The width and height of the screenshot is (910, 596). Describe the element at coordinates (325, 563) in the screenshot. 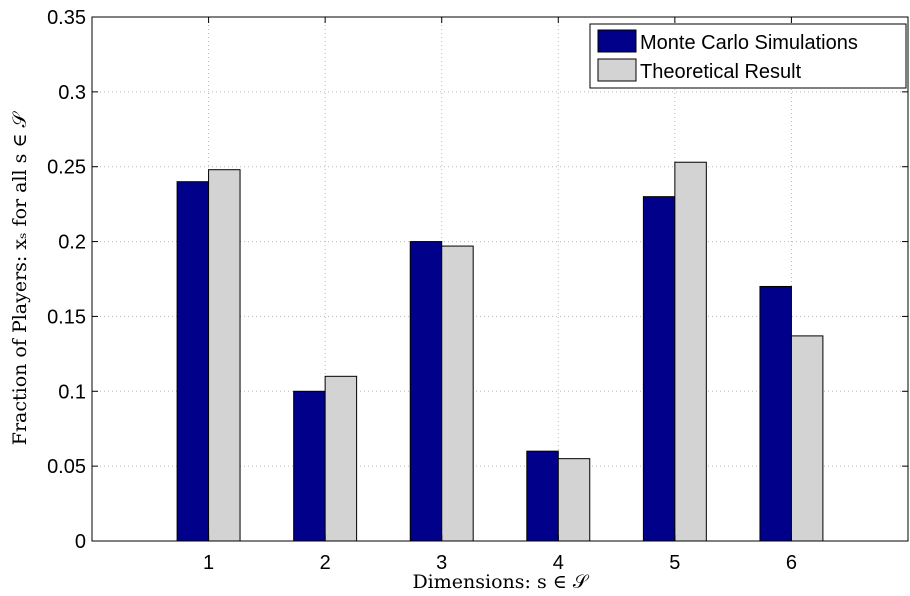

I see `x-tick-label: 2` at that location.